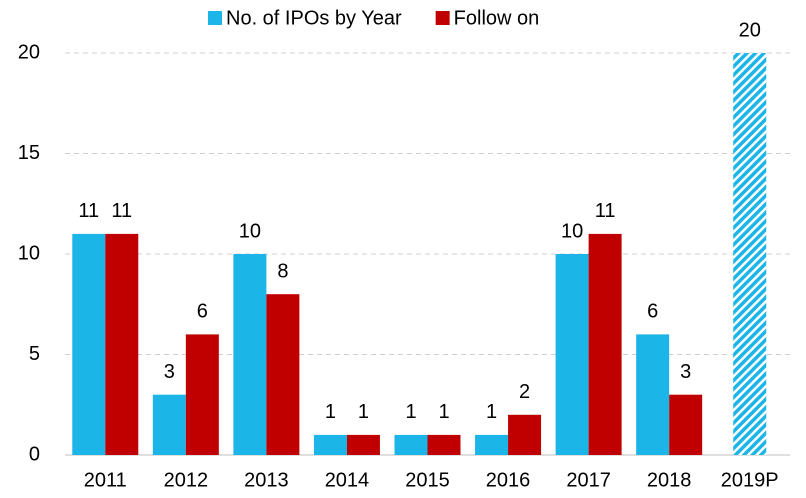 The image size is (806, 498). What do you see at coordinates (524, 392) in the screenshot?
I see `value-label: 2` at bounding box center [524, 392].